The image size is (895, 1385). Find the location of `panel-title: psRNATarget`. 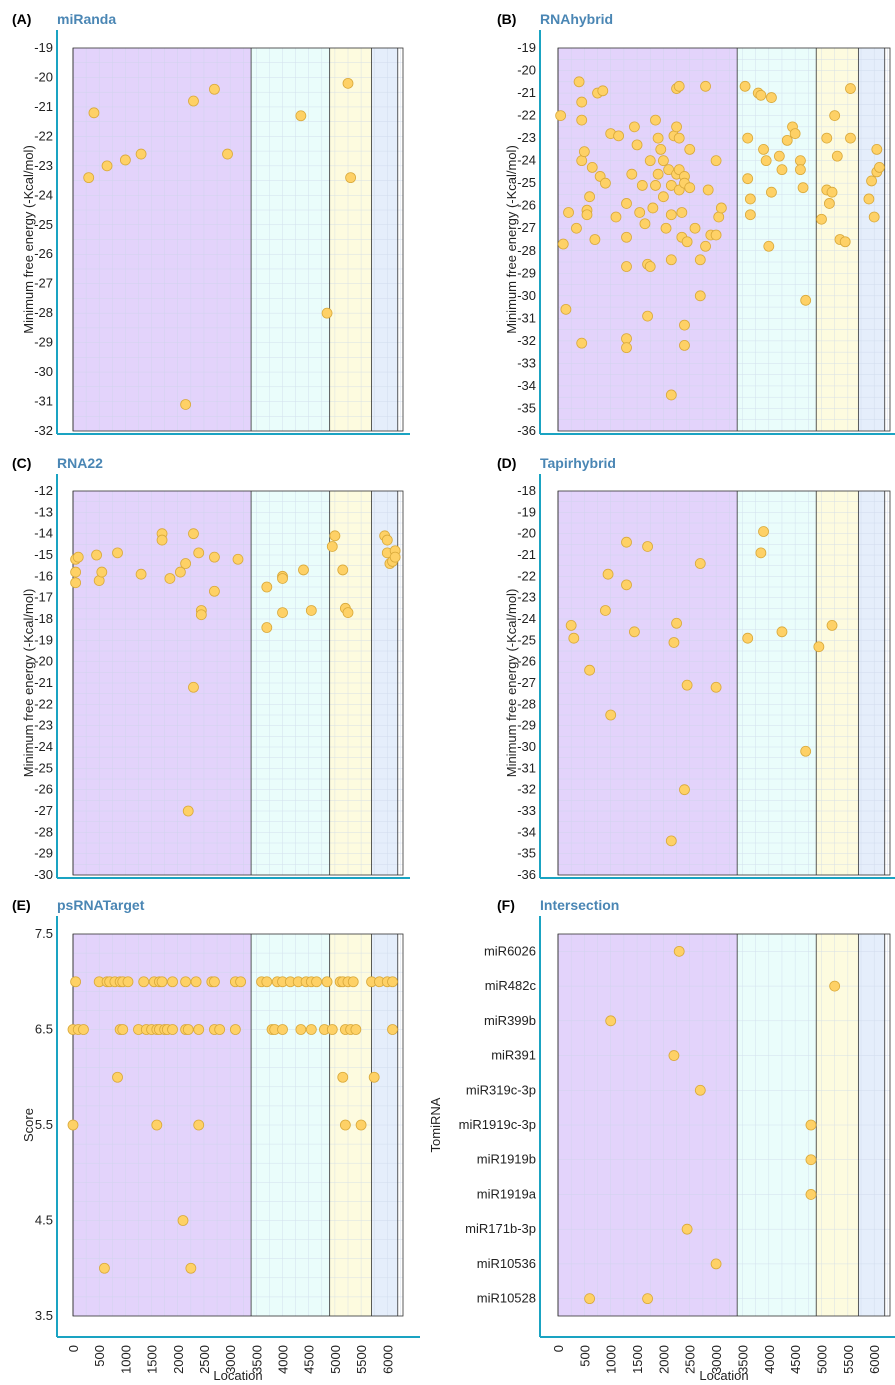

panel-title: psRNATarget is located at coordinates (101, 905).